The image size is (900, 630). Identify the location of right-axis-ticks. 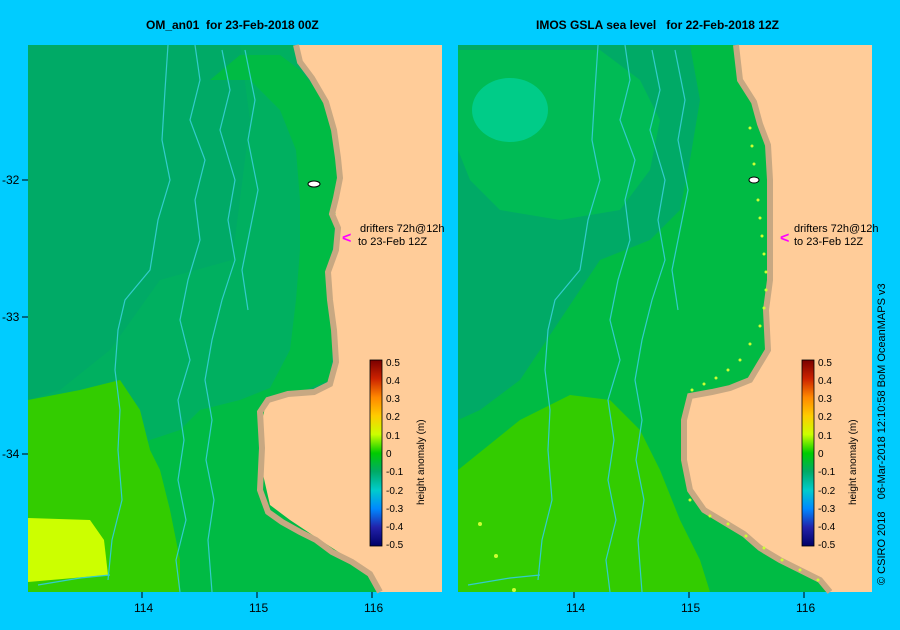
(689, 595).